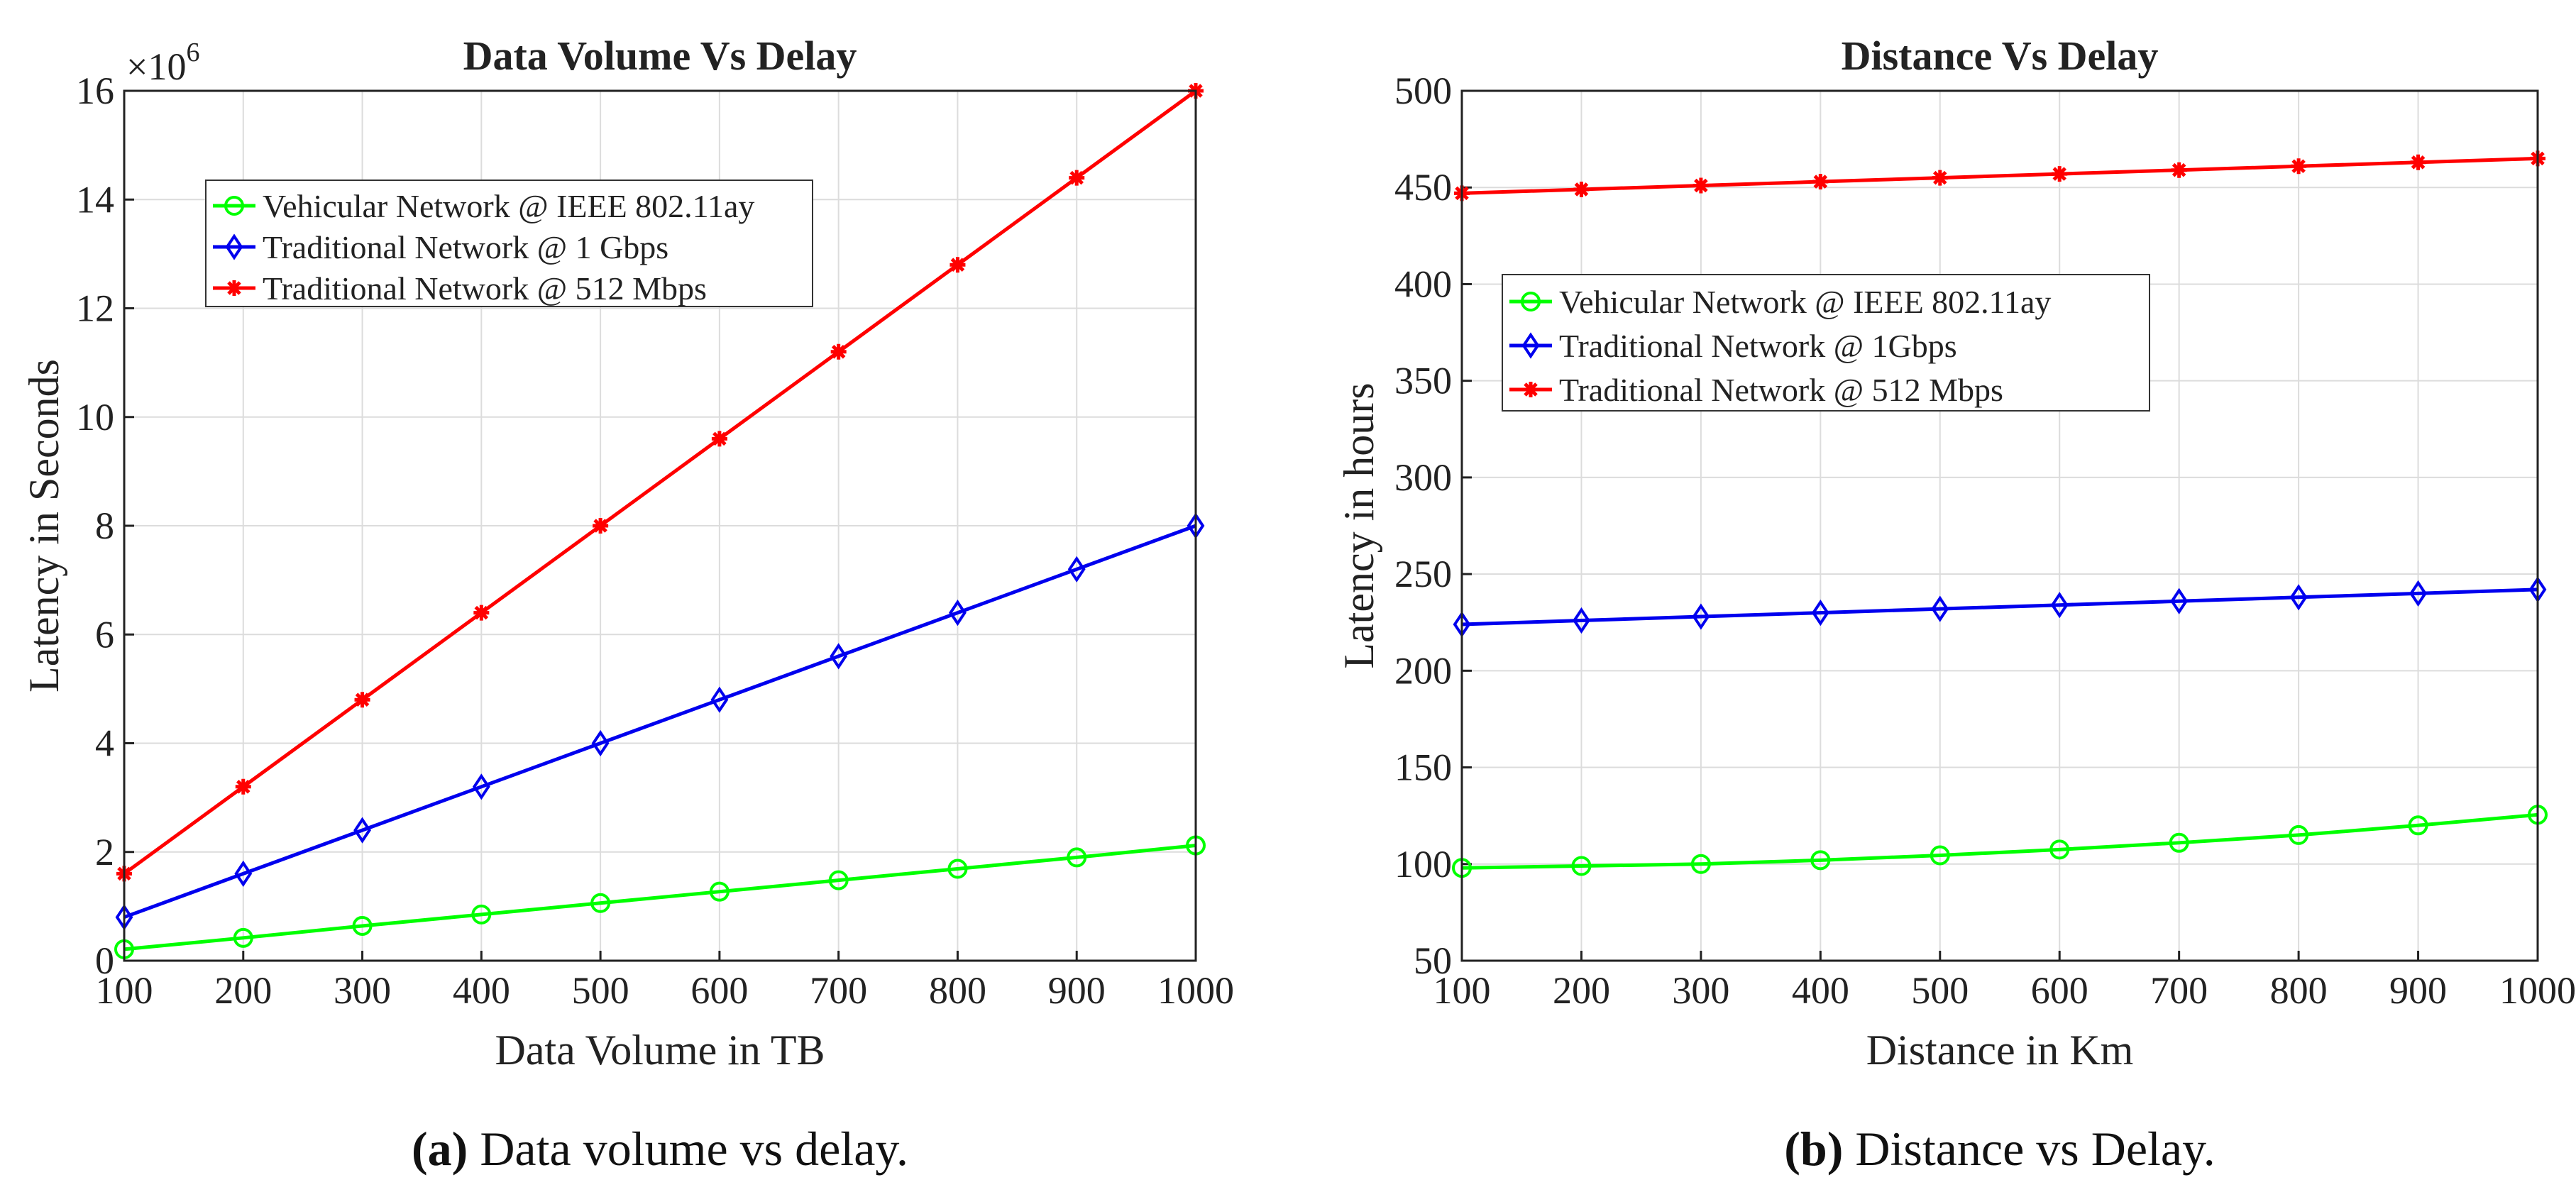 The height and width of the screenshot is (1192, 2576). I want to click on series-diamond, so click(2000, 607).